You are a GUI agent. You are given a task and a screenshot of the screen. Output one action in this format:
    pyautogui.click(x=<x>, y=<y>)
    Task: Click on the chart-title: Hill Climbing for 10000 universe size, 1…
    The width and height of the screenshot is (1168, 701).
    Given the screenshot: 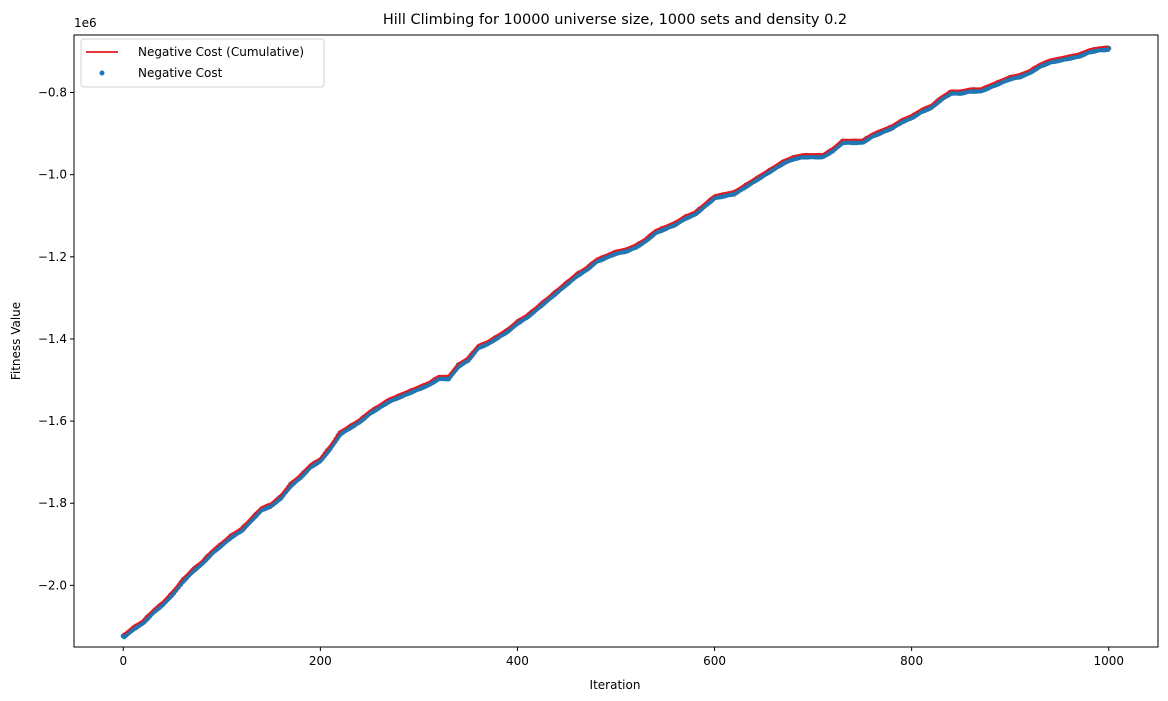 What is the action you would take?
    pyautogui.click(x=615, y=20)
    